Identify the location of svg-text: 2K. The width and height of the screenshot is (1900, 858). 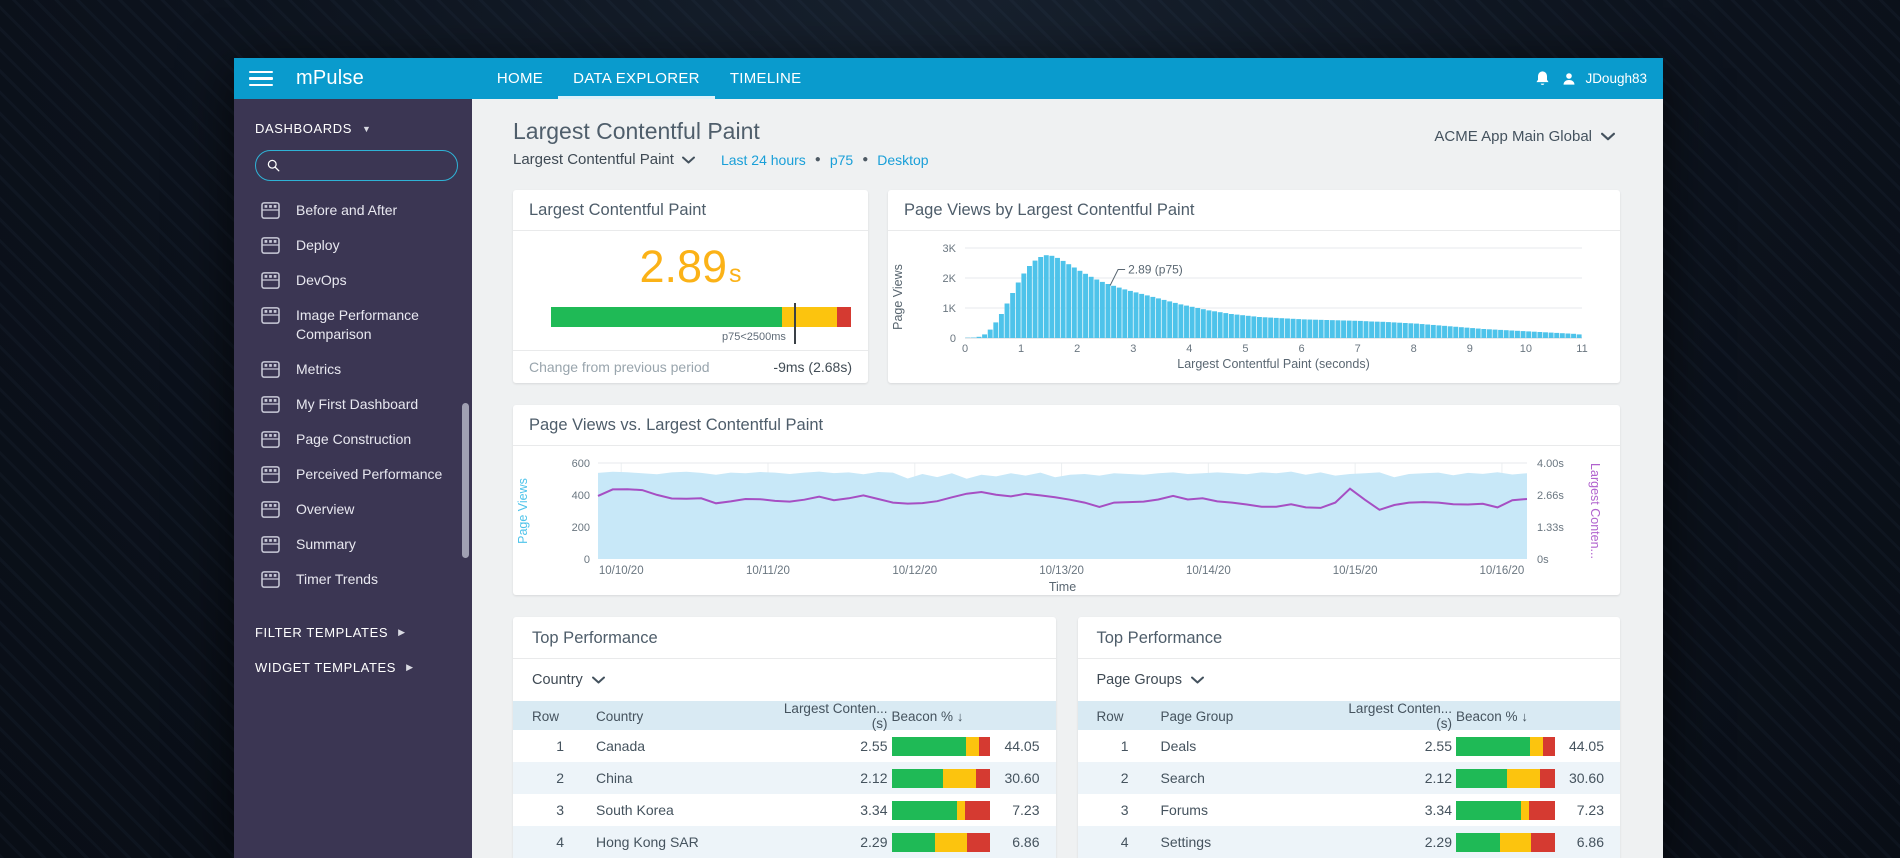
(950, 279).